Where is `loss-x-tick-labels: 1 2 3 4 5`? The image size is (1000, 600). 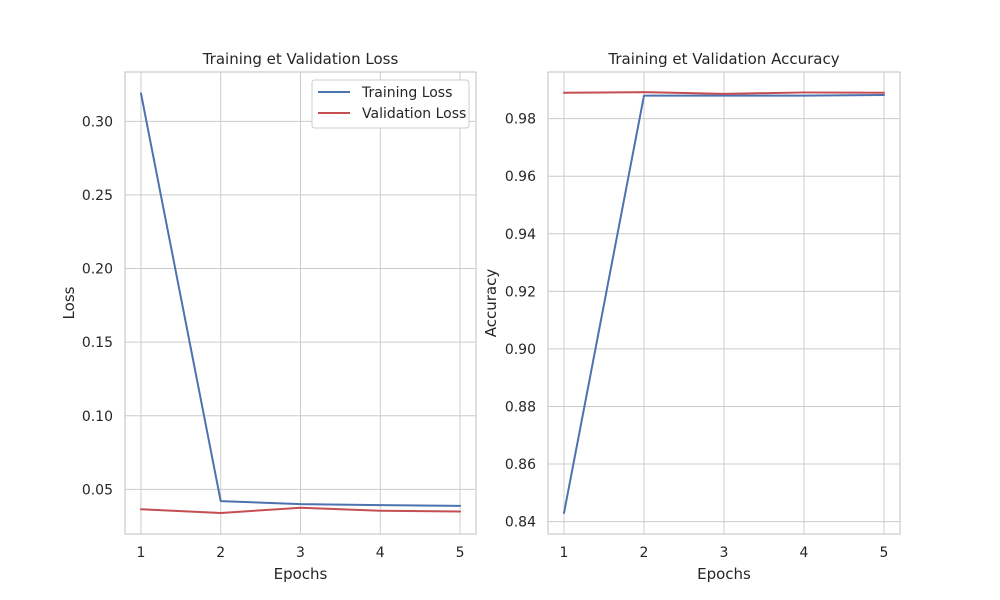 loss-x-tick-labels: 1 2 3 4 5 is located at coordinates (300, 553).